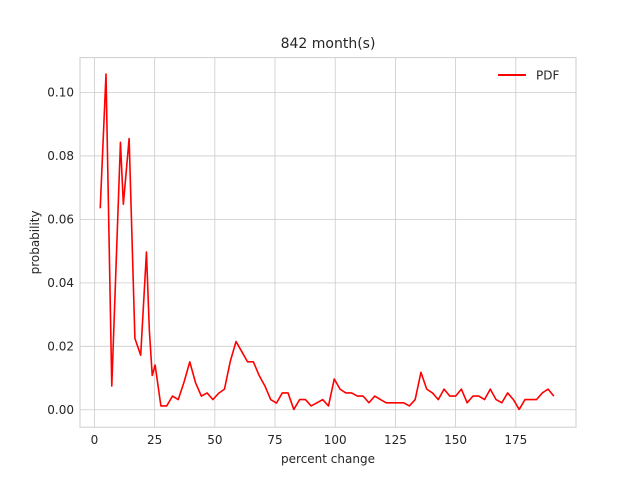 Image resolution: width=640 pixels, height=480 pixels. Describe the element at coordinates (214, 440) in the screenshot. I see `x-tick-label: 50` at that location.